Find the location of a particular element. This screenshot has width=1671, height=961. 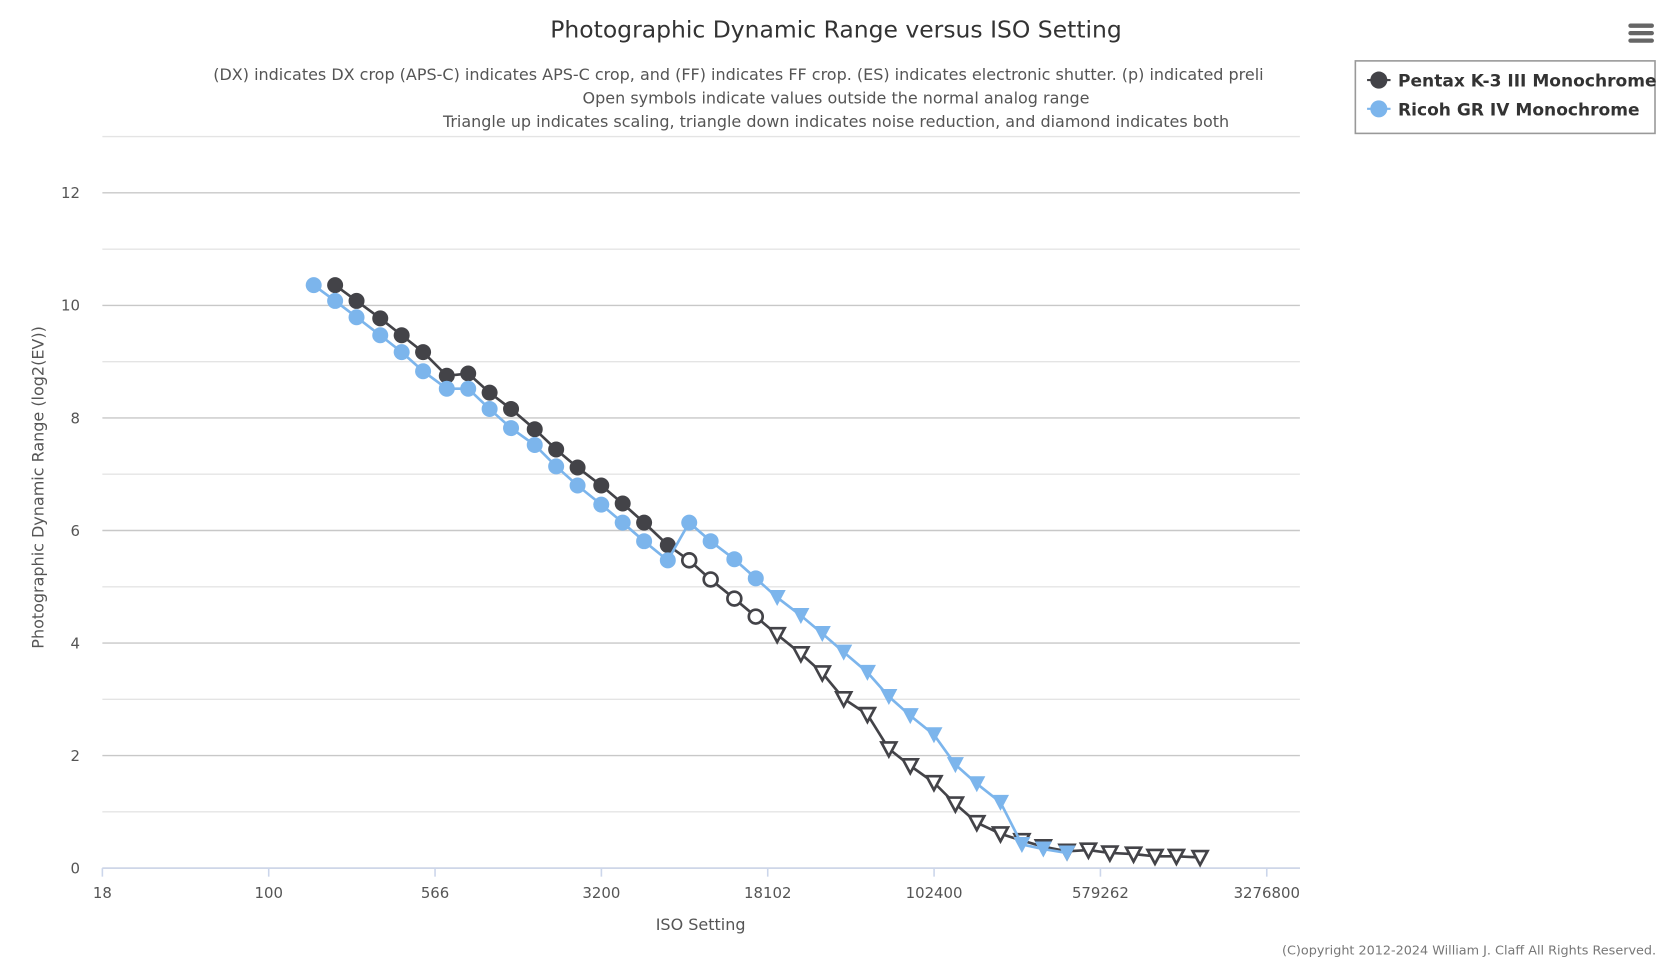

x-tick-label: 3276800 is located at coordinates (1267, 893).